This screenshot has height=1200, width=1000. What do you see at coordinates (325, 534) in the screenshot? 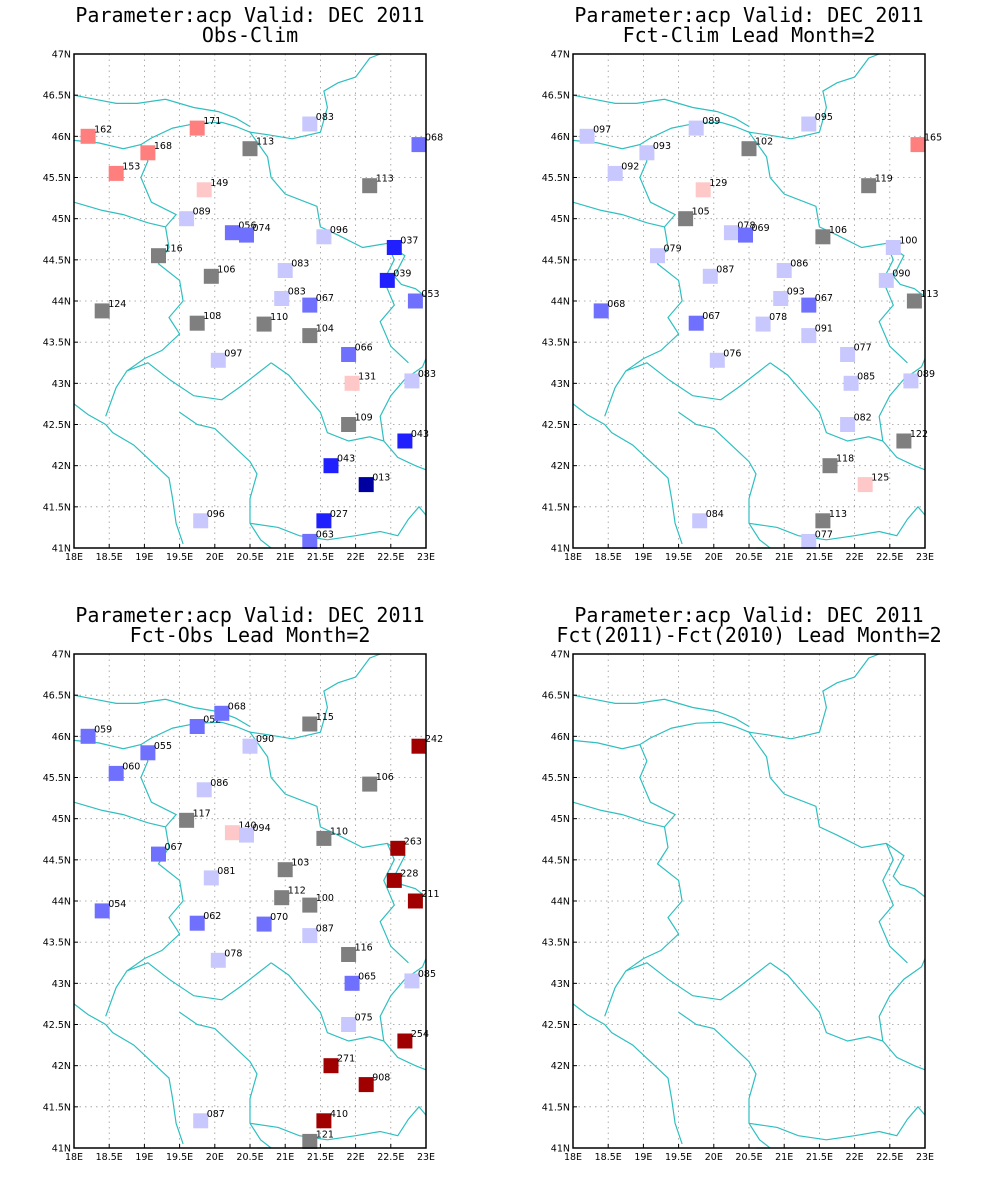
I see `station-value-label: 063` at bounding box center [325, 534].